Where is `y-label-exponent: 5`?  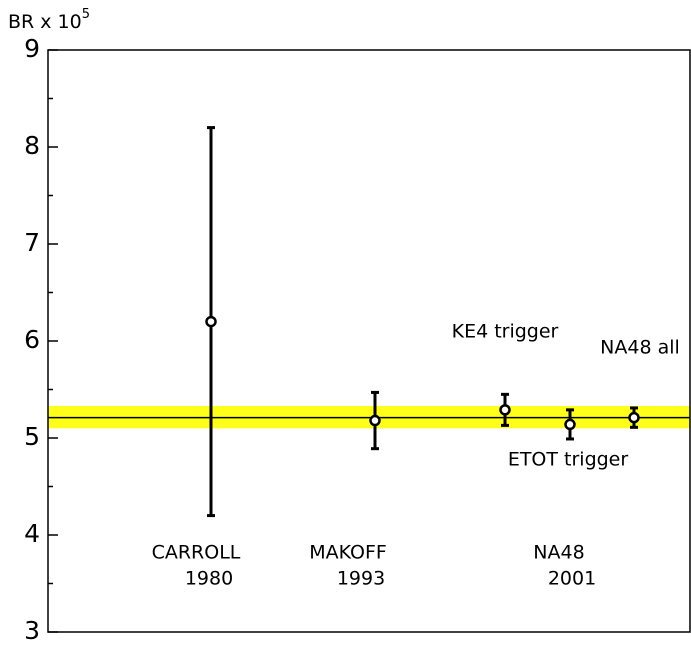 y-label-exponent: 5 is located at coordinates (86, 14).